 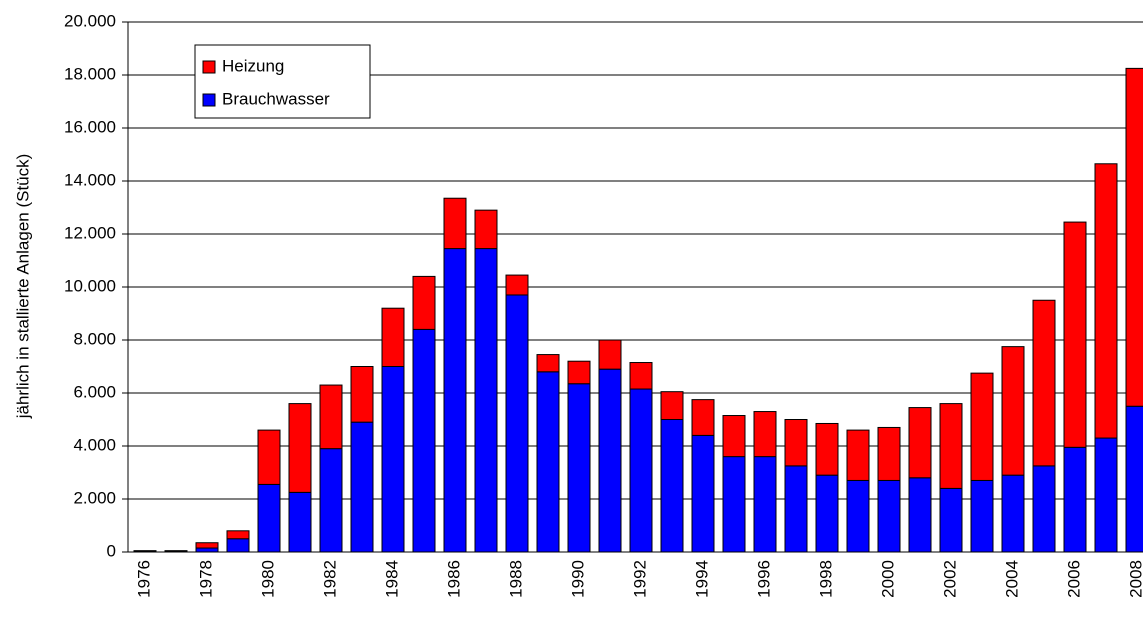 What do you see at coordinates (1073, 579) in the screenshot?
I see `x-tick-label: 2006` at bounding box center [1073, 579].